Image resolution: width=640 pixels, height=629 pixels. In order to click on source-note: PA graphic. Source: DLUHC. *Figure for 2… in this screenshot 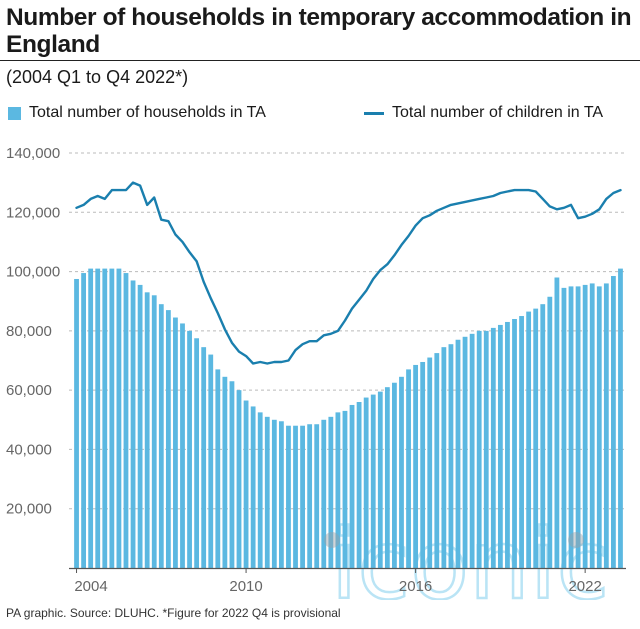, I will do `click(173, 613)`.